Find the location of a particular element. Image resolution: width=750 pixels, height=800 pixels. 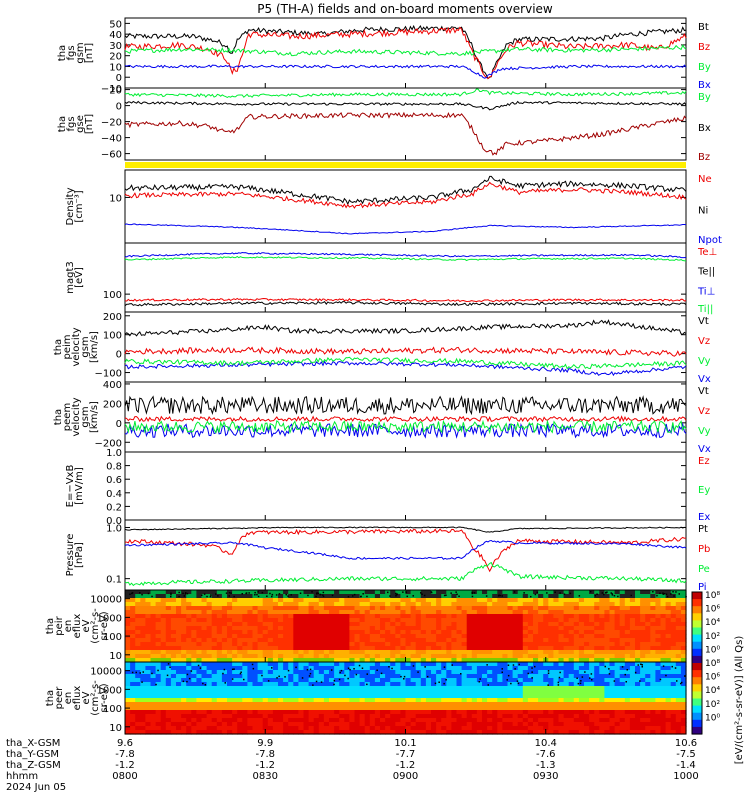

axis-label: sr-eV) is located at coordinates (104, 625).